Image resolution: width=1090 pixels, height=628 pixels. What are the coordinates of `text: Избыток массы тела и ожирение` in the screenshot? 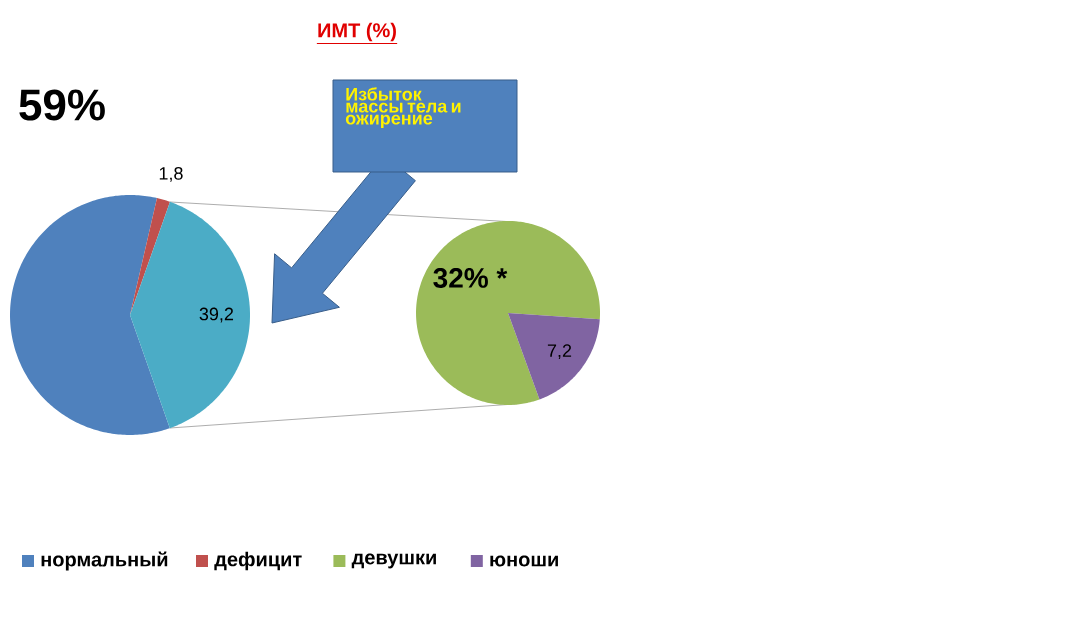 It's located at (403, 108).